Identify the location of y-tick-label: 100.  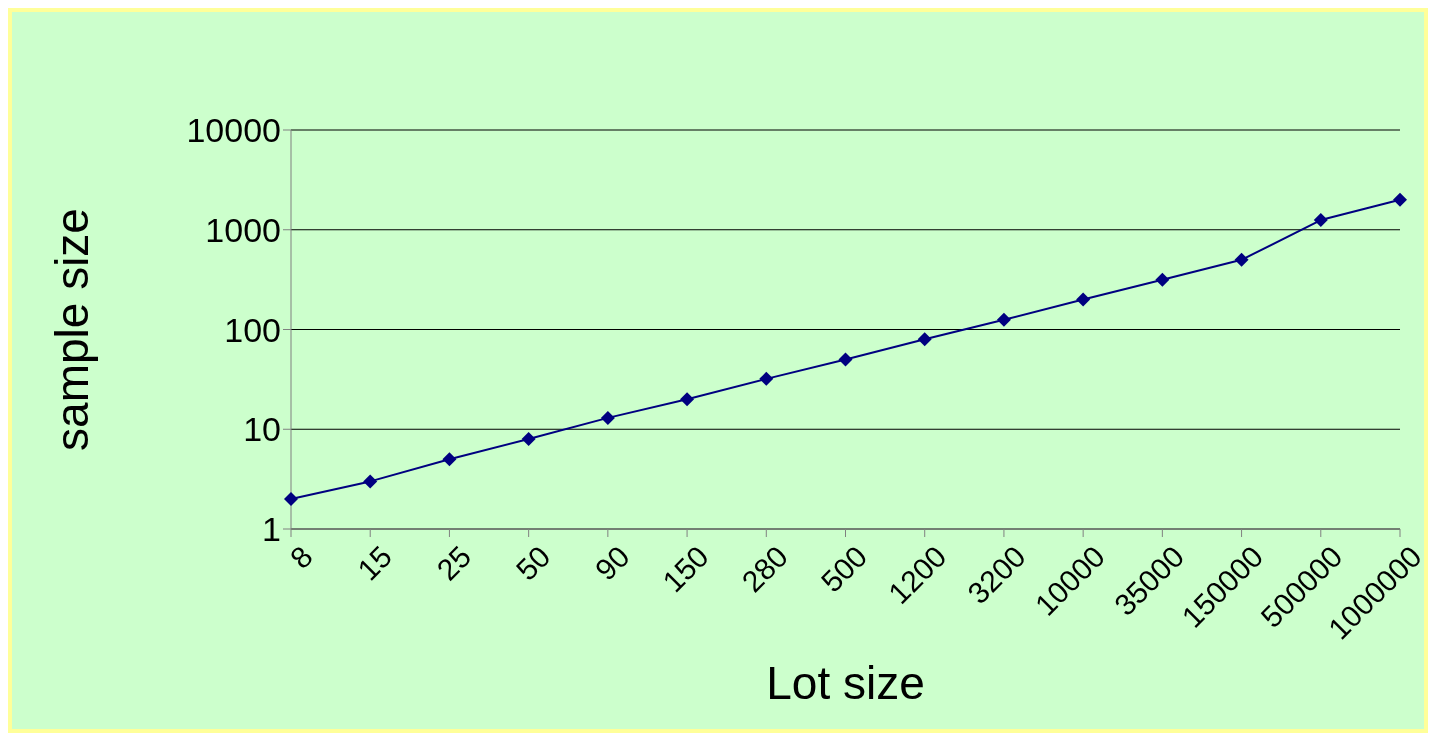
(252, 329).